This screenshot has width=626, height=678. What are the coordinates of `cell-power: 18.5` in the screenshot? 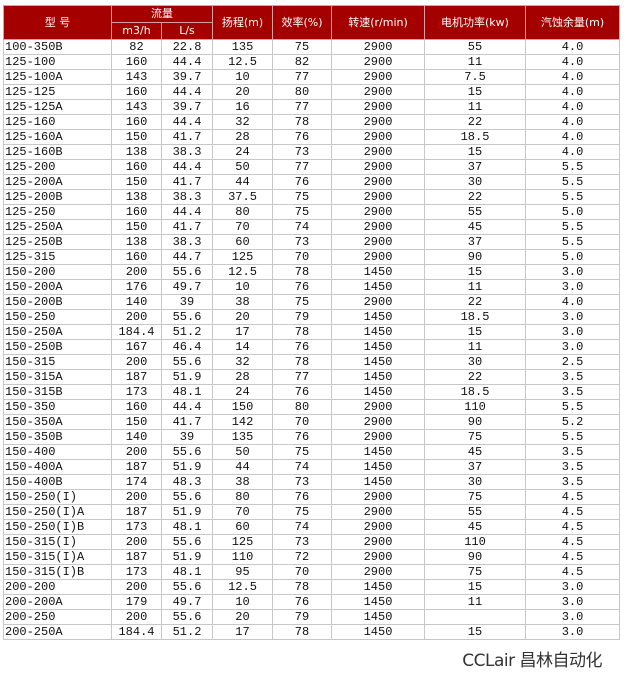 It's located at (475, 317).